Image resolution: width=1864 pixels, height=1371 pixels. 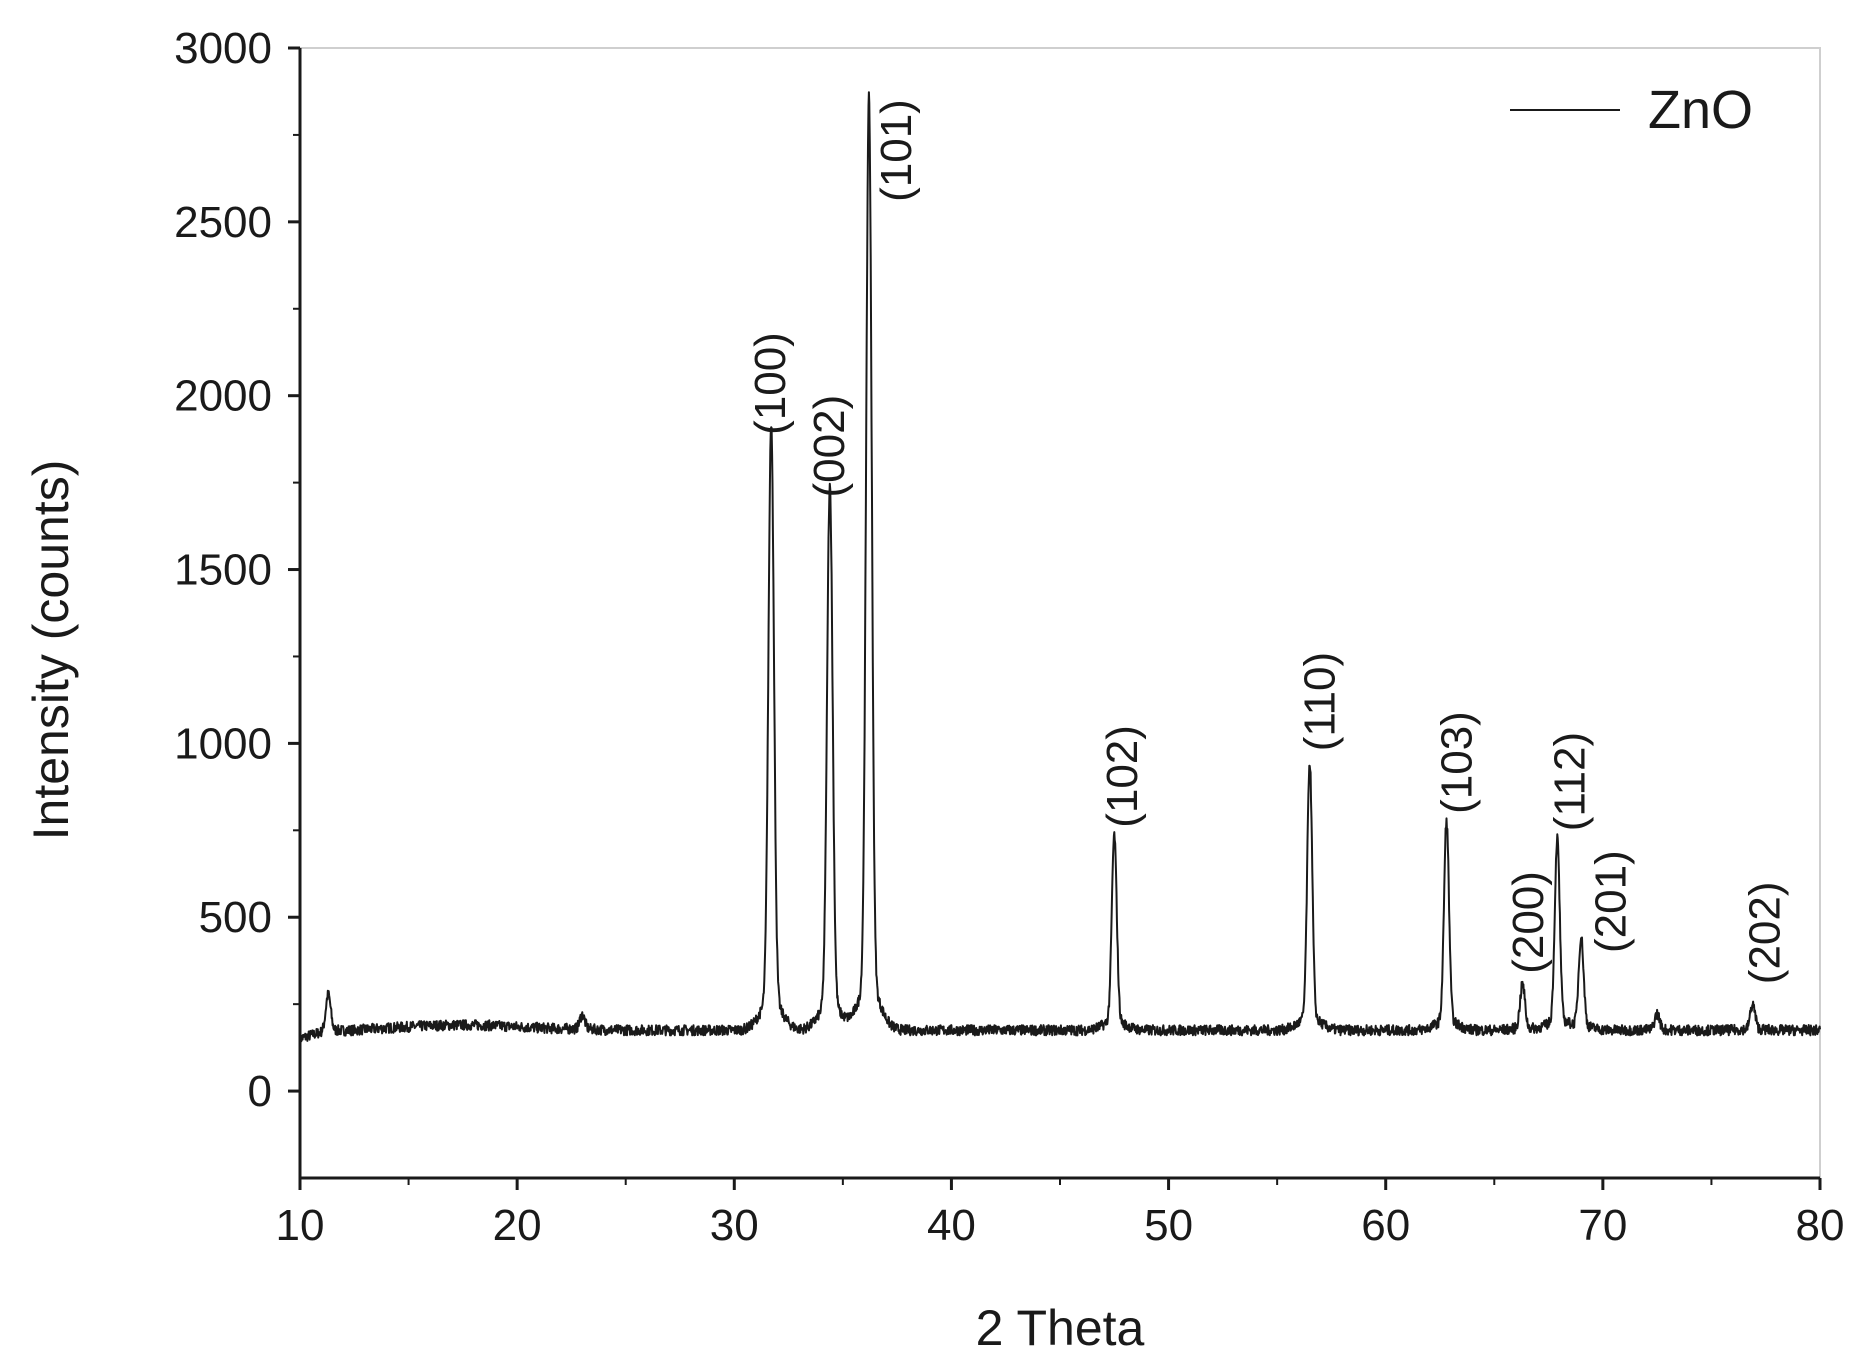 I want to click on x-tick-label: 80, so click(x=1820, y=1225).